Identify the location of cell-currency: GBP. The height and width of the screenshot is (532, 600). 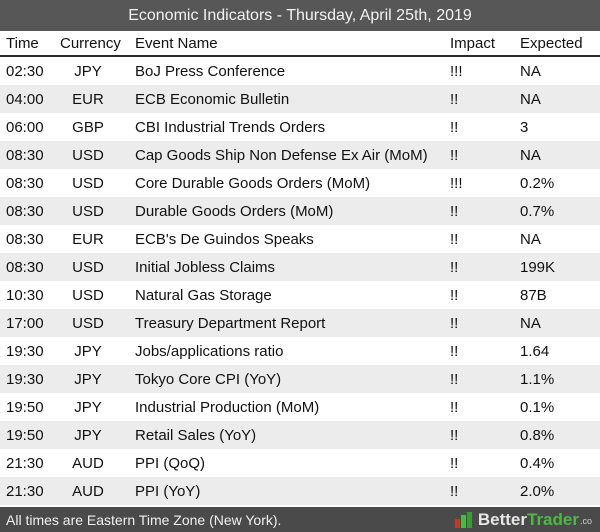
(88, 127).